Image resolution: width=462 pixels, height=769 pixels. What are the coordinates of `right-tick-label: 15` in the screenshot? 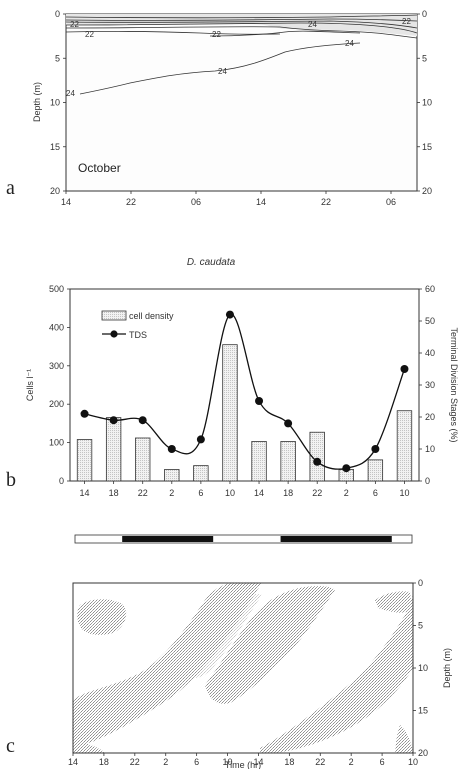 It's located at (427, 147).